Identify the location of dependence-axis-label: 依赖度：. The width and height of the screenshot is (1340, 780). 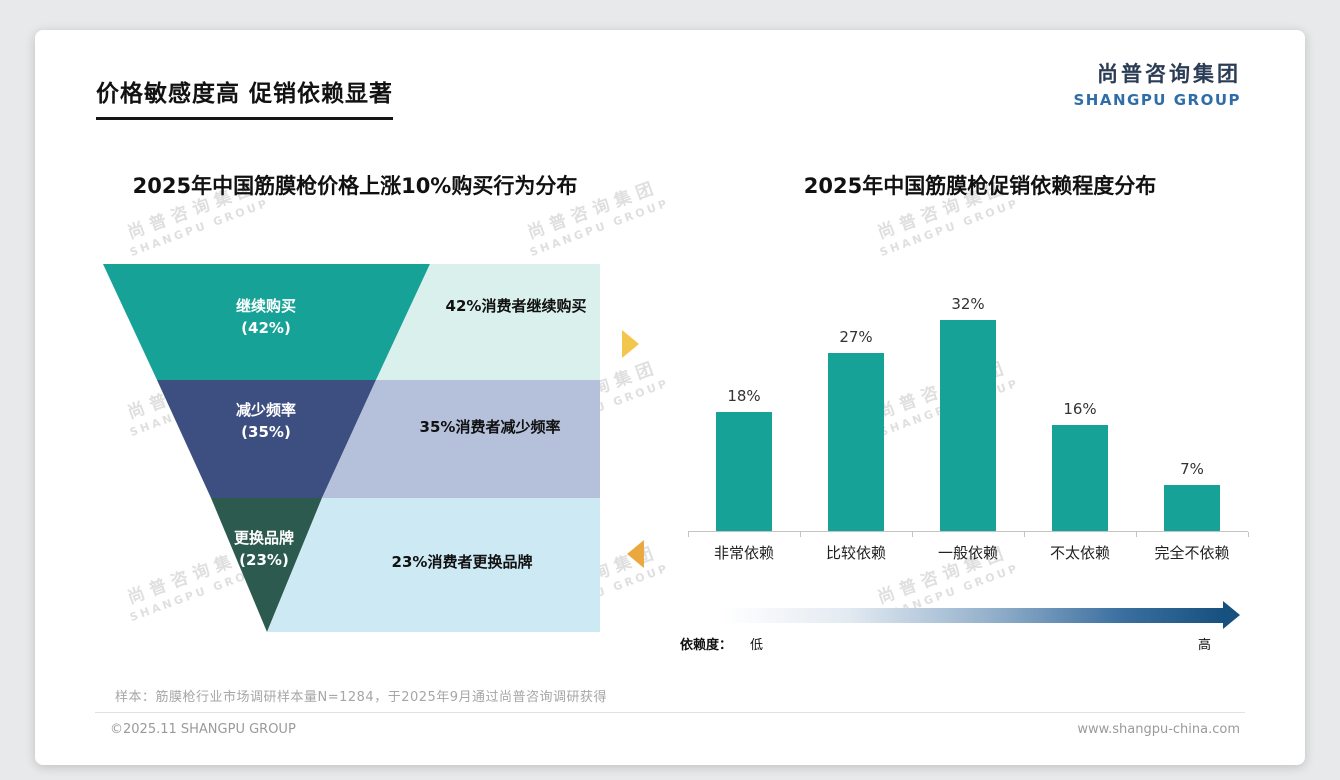
(706, 645).